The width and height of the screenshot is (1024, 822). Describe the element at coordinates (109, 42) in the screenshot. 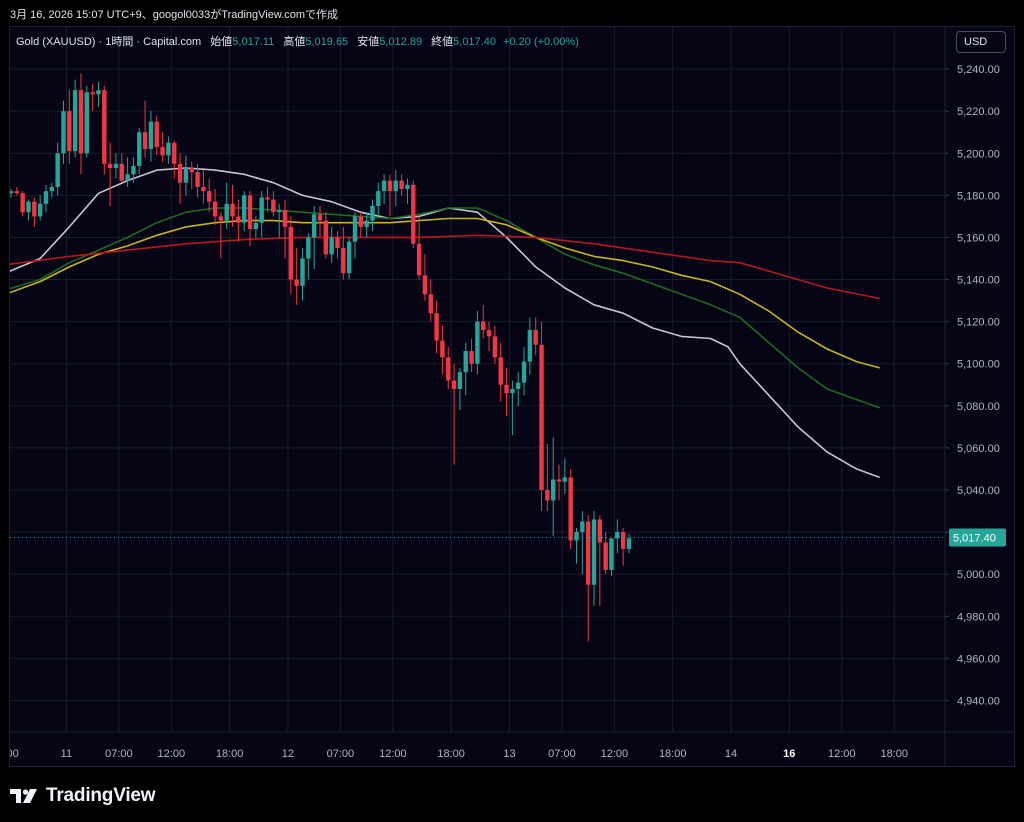

I see `symbol-title: Gold (XAUUSD) · 1時間 · Capital.com` at that location.